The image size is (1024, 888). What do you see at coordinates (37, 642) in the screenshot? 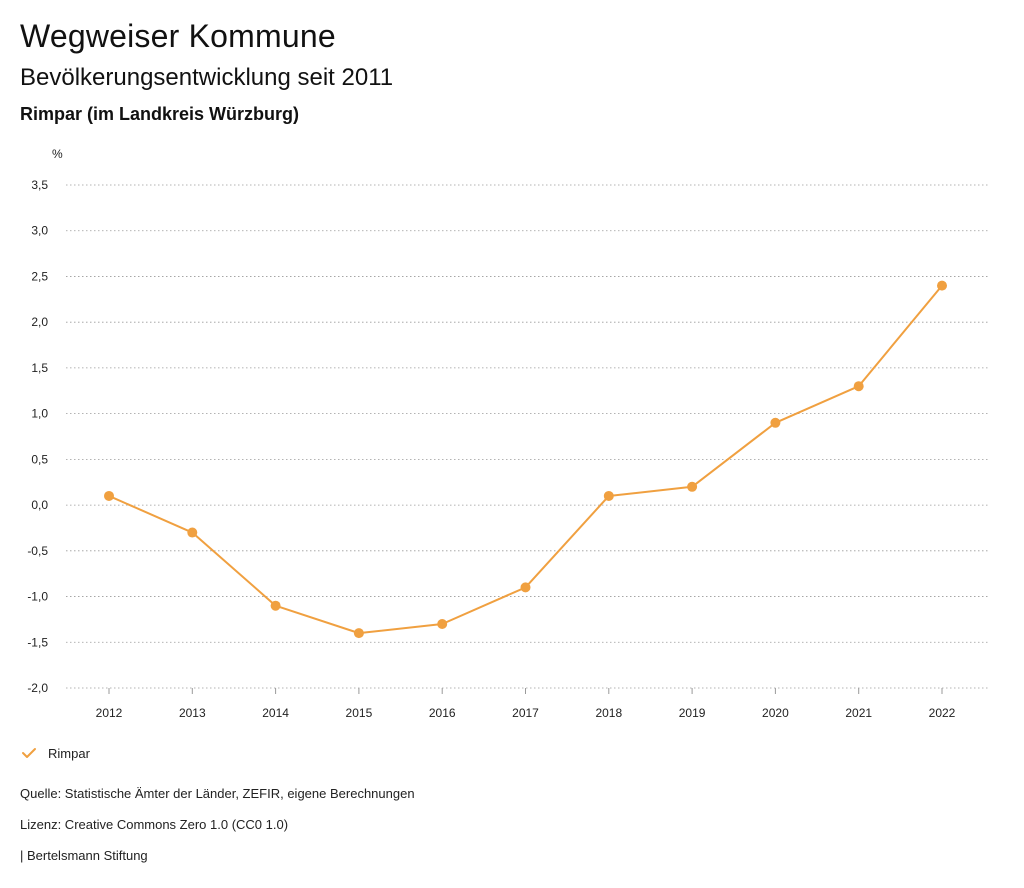
I see `y-tick-label: -1,5` at bounding box center [37, 642].